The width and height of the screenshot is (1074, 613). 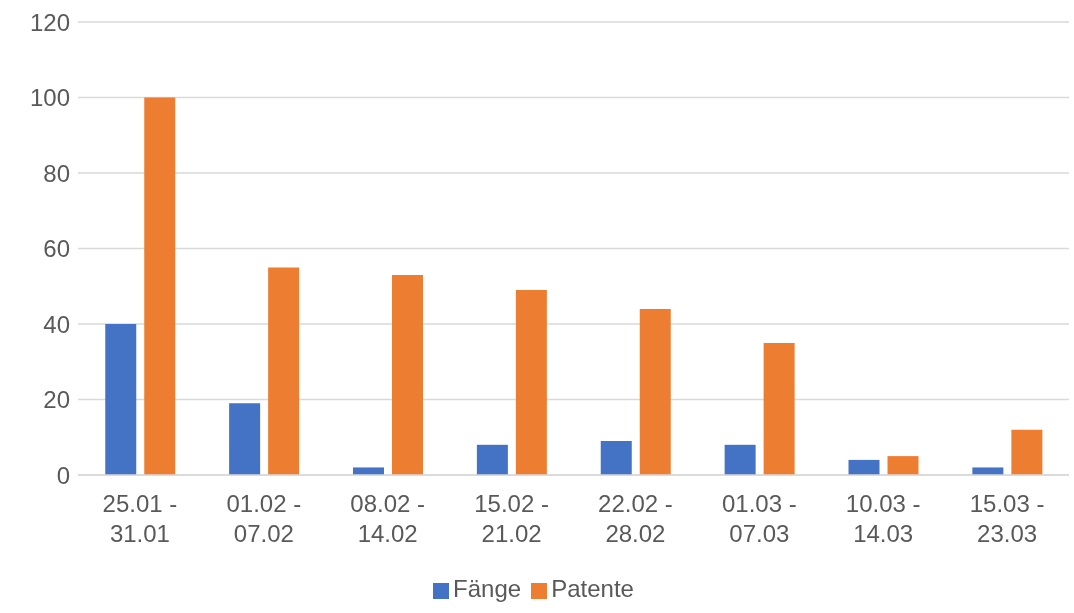 I want to click on x-tick-label: 10.03 - 14.03, so click(x=883, y=519).